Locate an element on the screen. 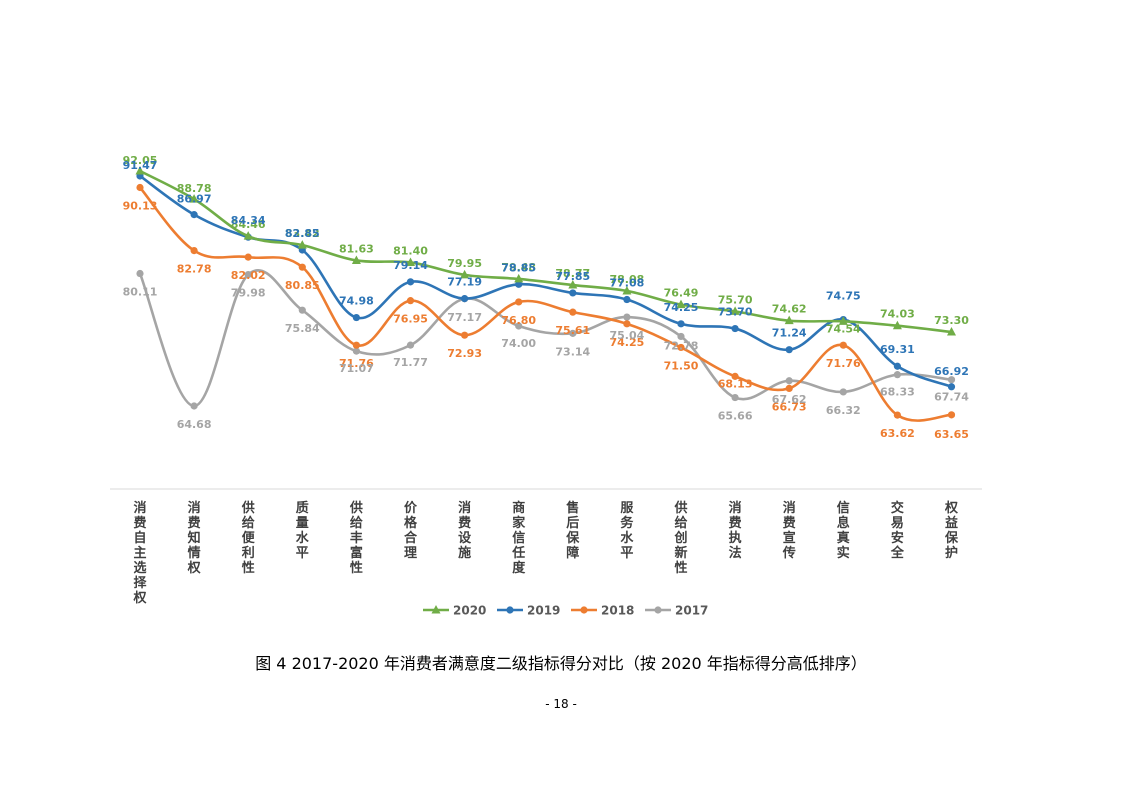 Image resolution: width=1122 pixels, height=793 pixels. x-tick-label: 消费执法 is located at coordinates (735, 530).